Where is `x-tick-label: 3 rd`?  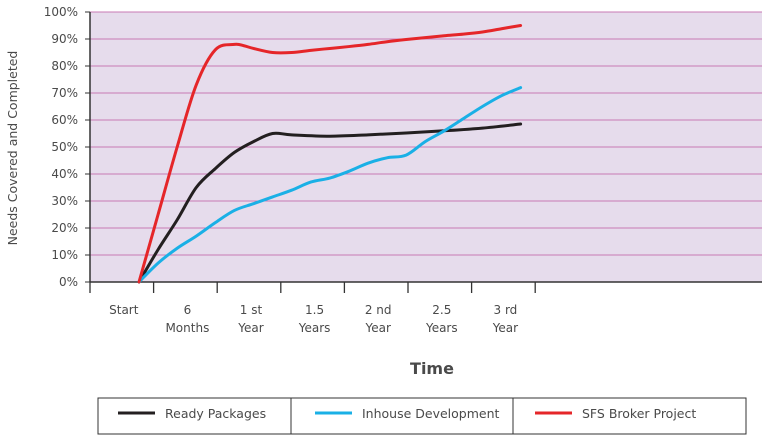 x-tick-label: 3 rd is located at coordinates (506, 310).